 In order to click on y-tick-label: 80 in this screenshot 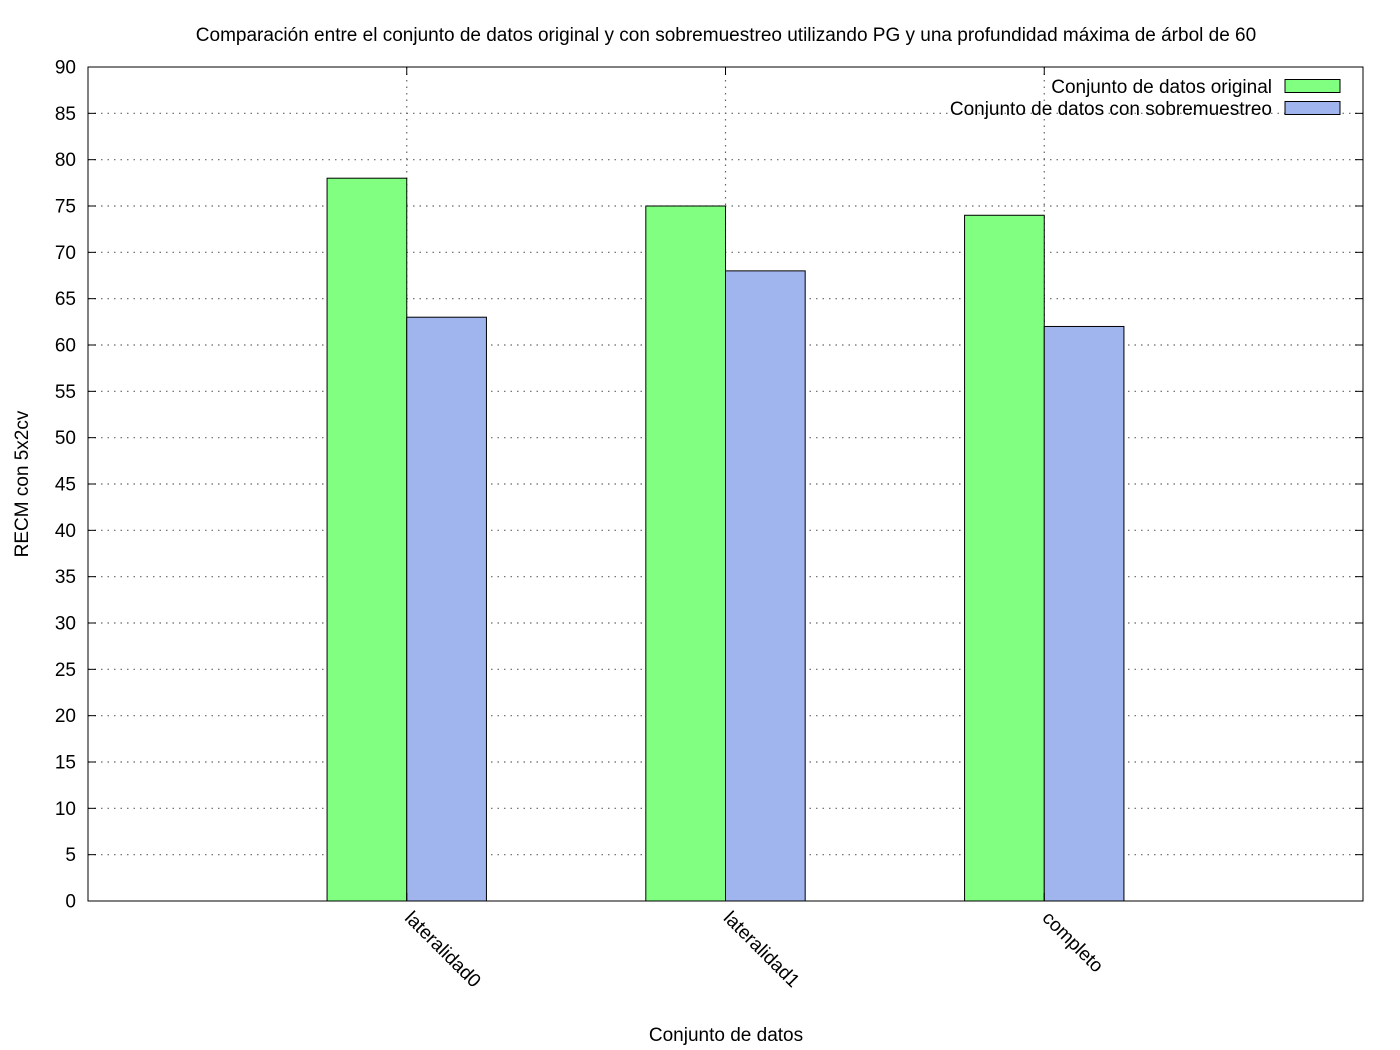, I will do `click(65, 160)`.